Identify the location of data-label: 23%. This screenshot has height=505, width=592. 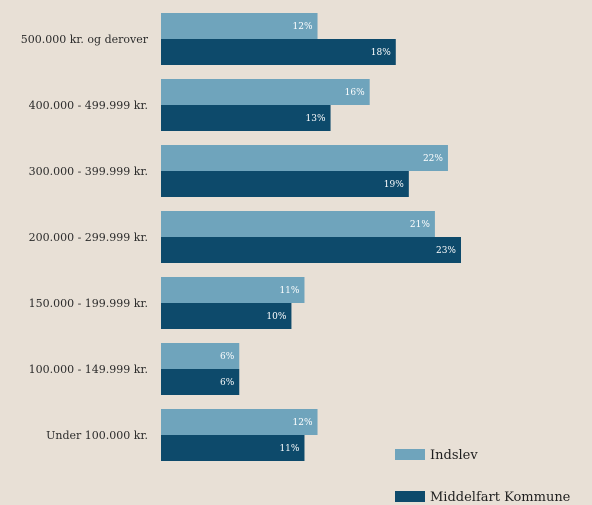
(446, 251).